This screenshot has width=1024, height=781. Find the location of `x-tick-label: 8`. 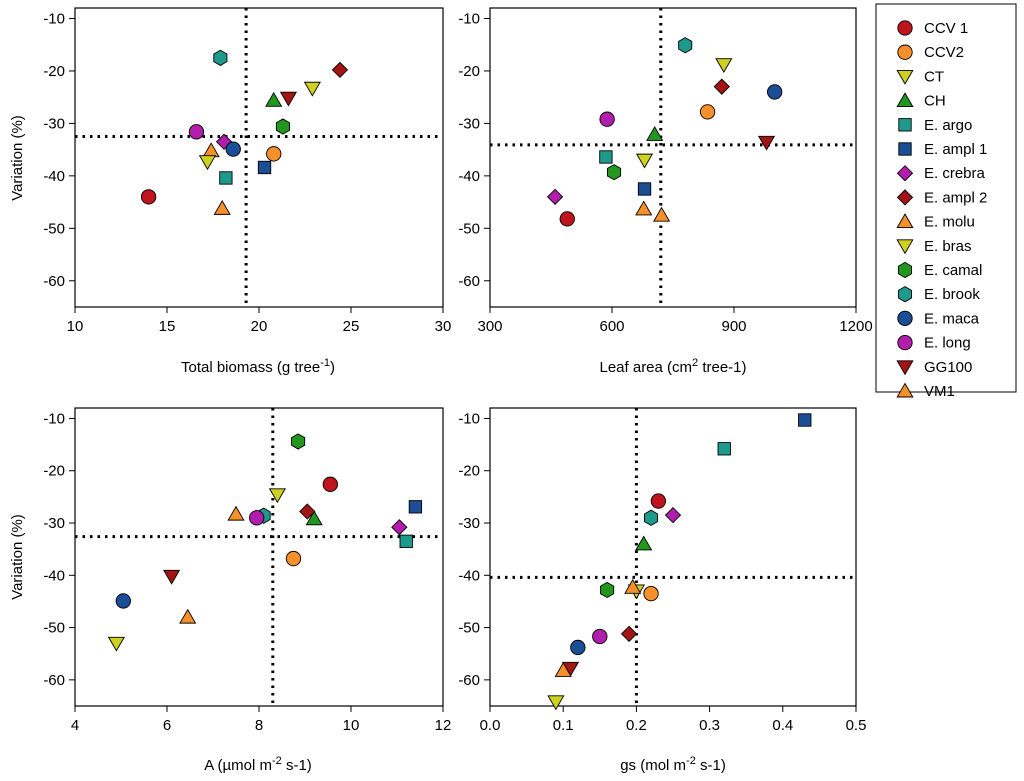

x-tick-label: 8 is located at coordinates (259, 725).